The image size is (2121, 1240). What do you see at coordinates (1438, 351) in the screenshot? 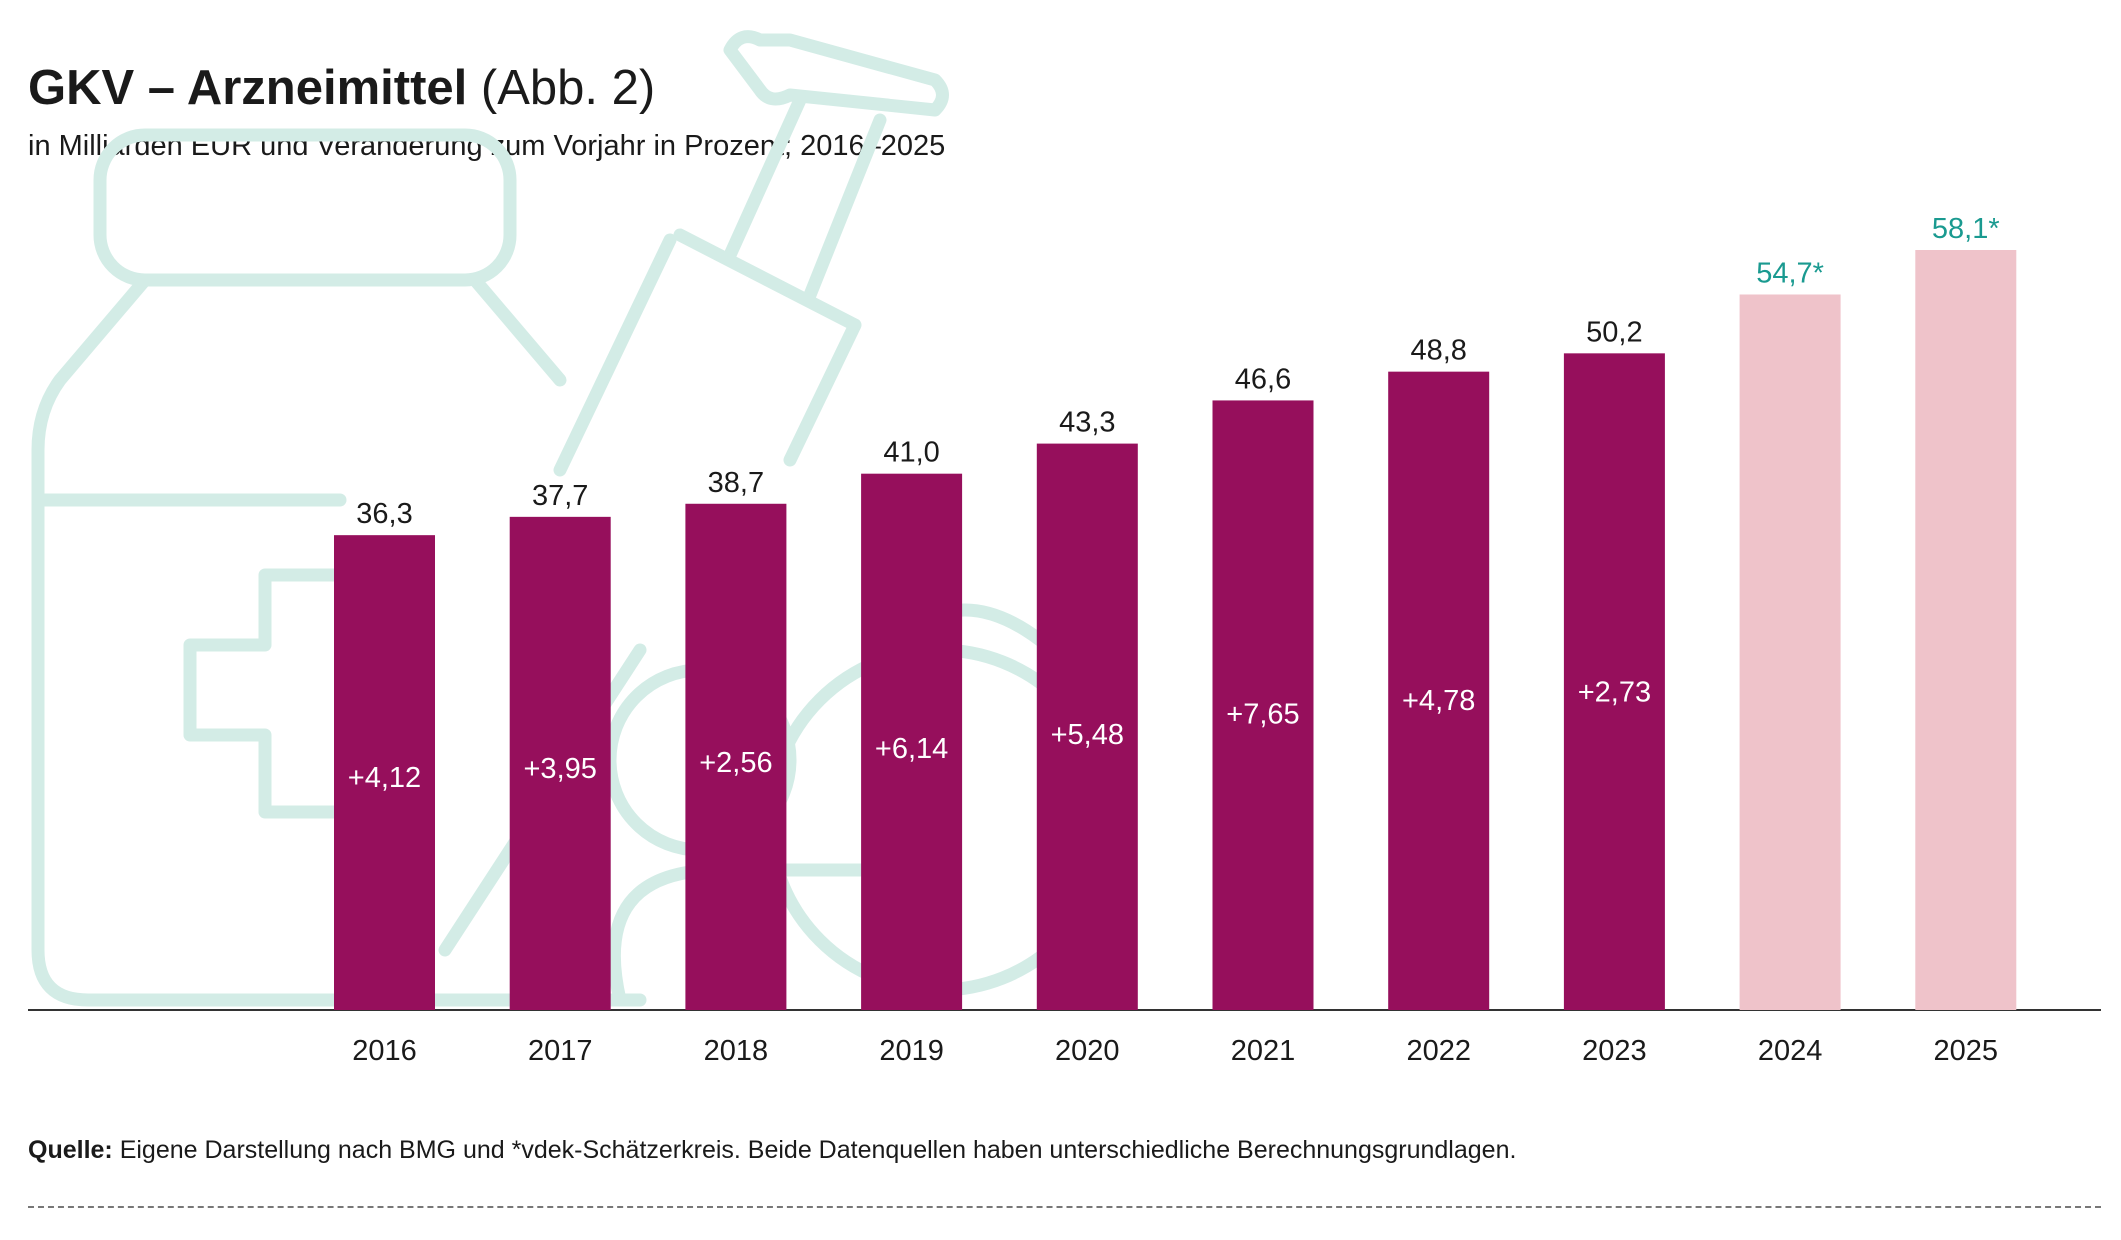
I see `value-label-2022: 48,8` at bounding box center [1438, 351].